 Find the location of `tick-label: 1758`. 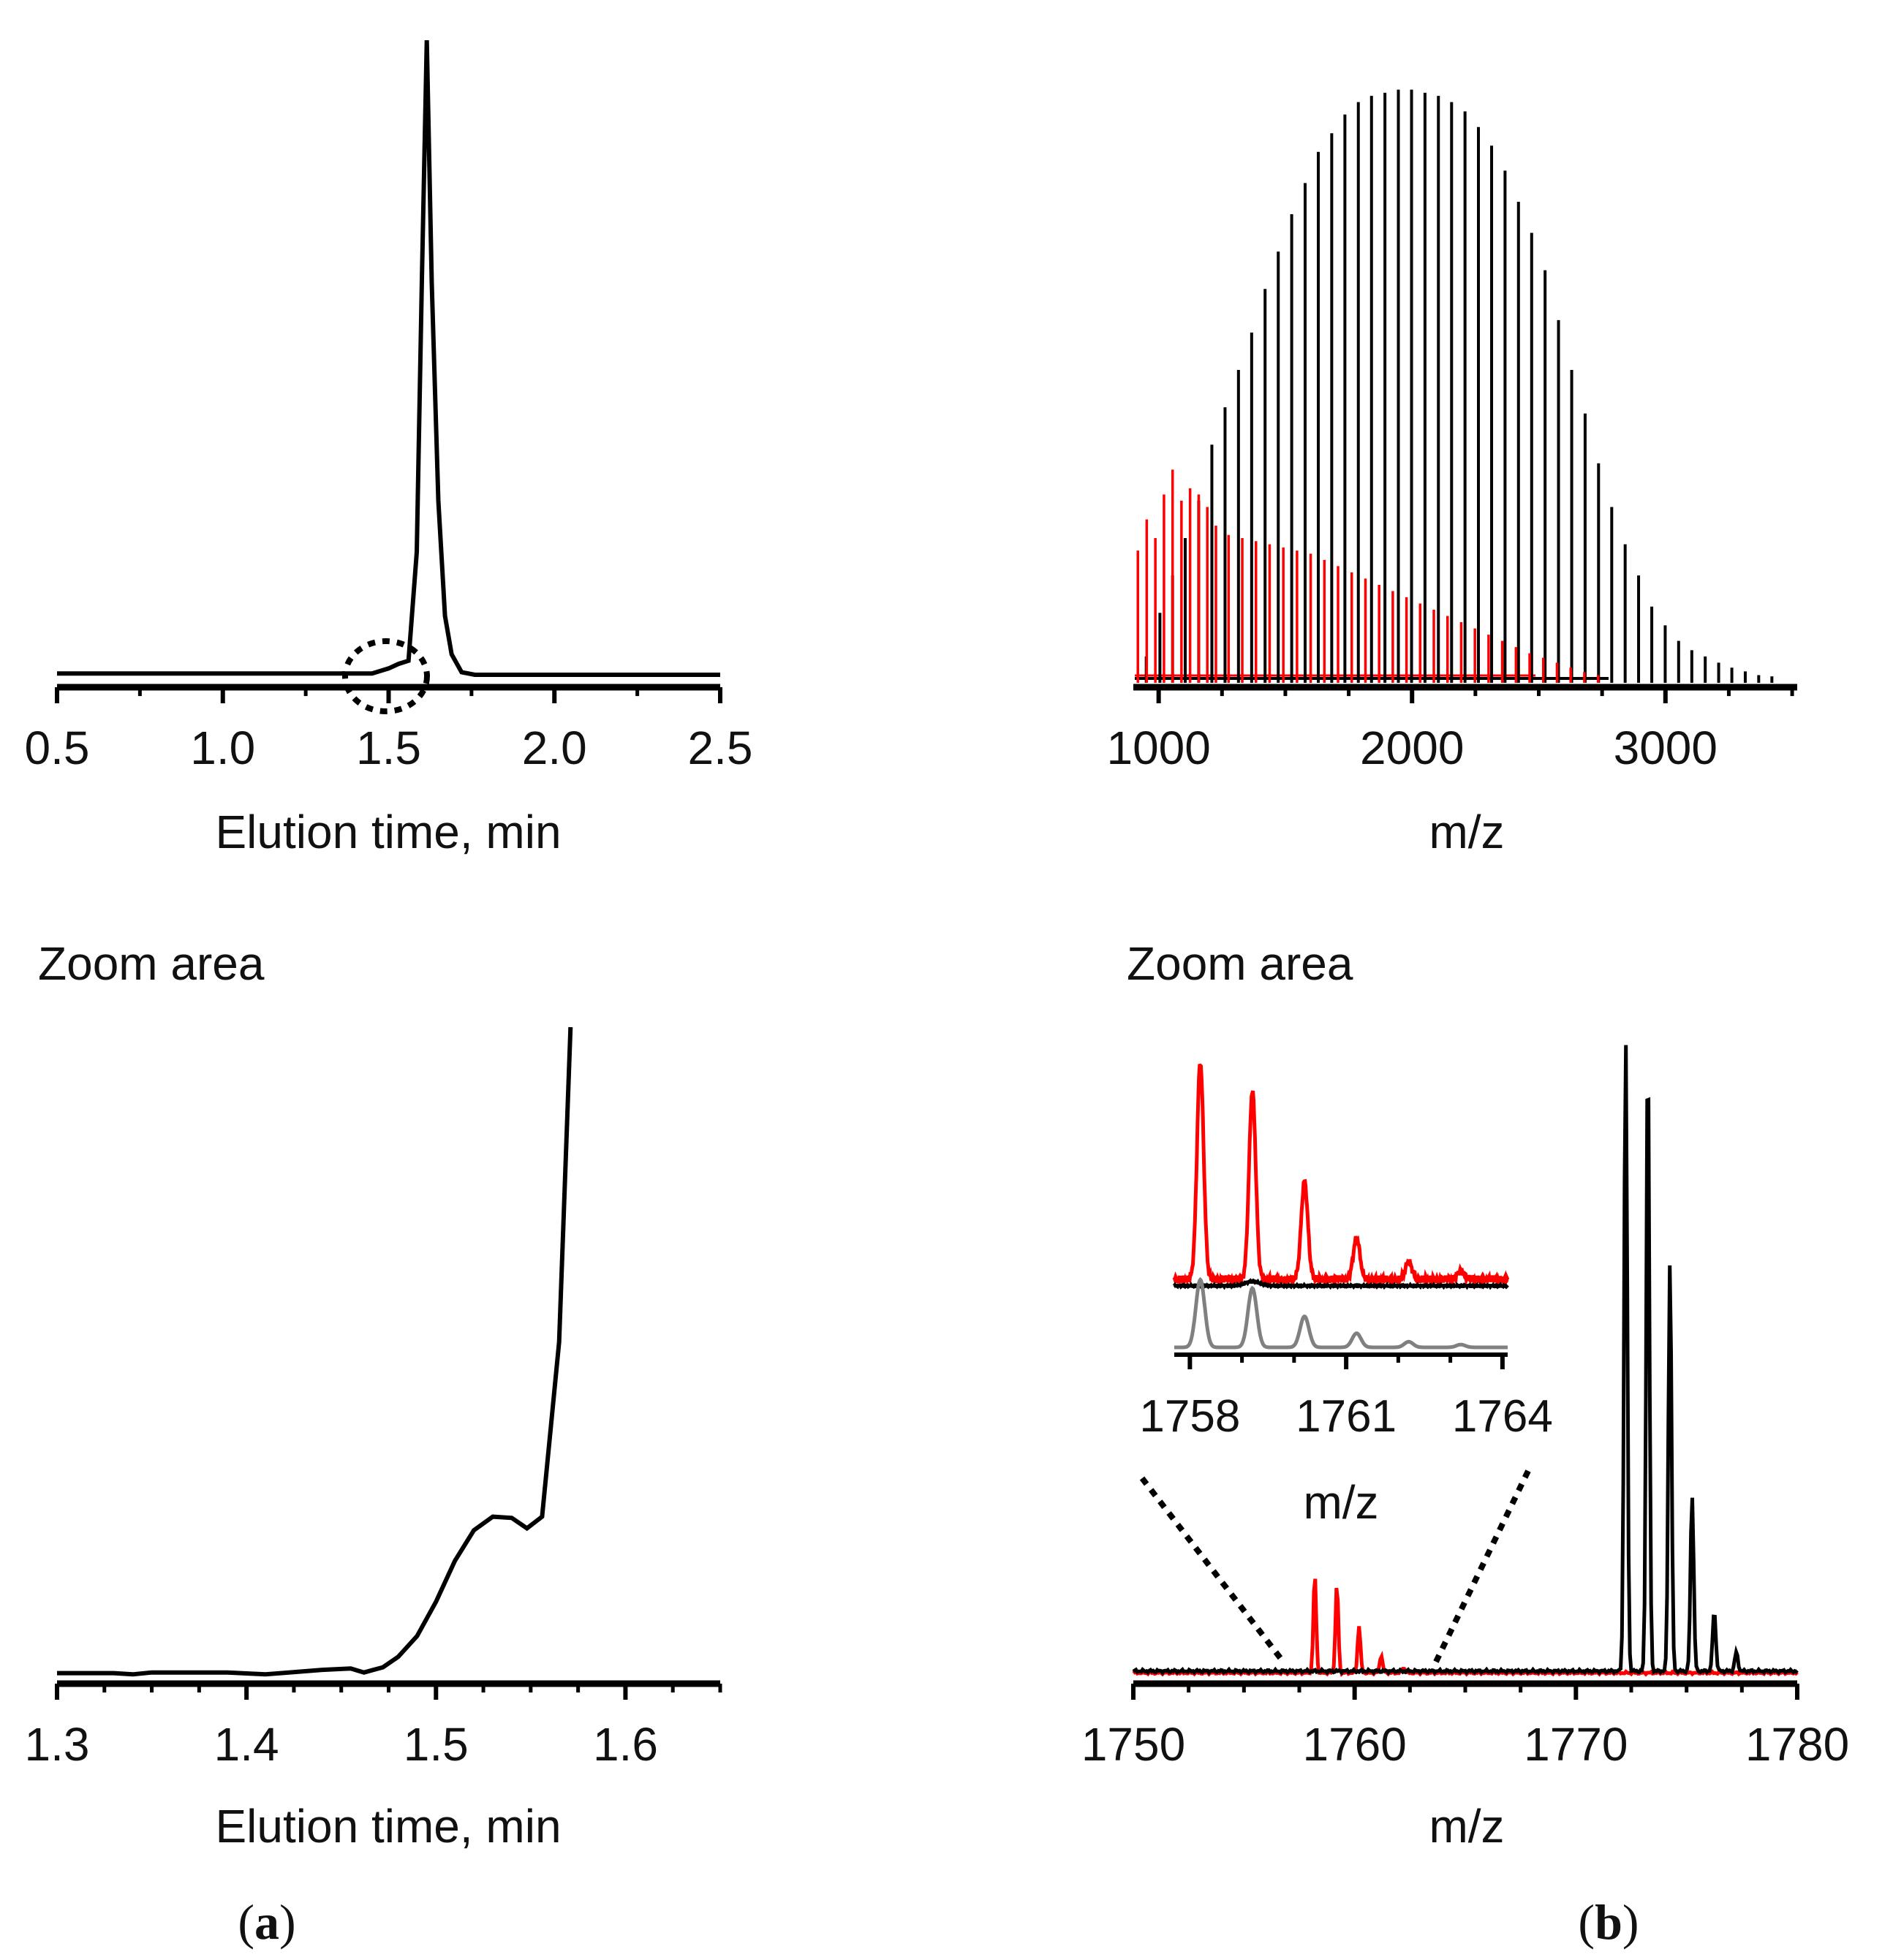

tick-label: 1758 is located at coordinates (1189, 1416).